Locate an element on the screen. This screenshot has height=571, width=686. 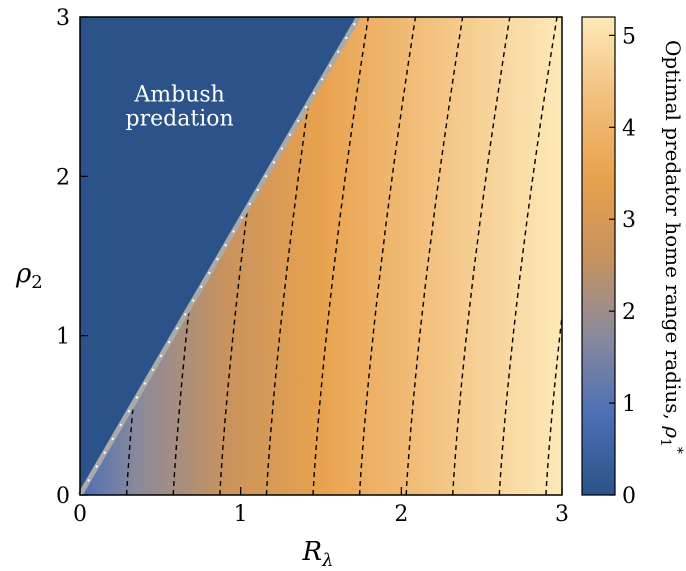
annotation-ambush: Ambush is located at coordinates (178, 94).